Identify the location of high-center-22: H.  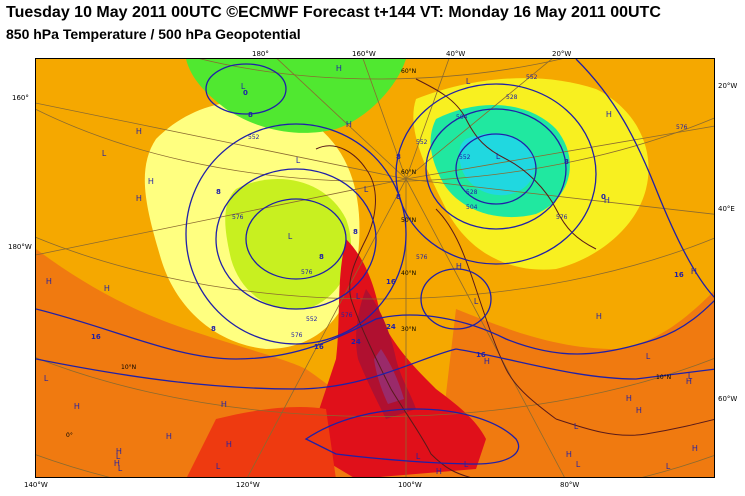
(639, 410).